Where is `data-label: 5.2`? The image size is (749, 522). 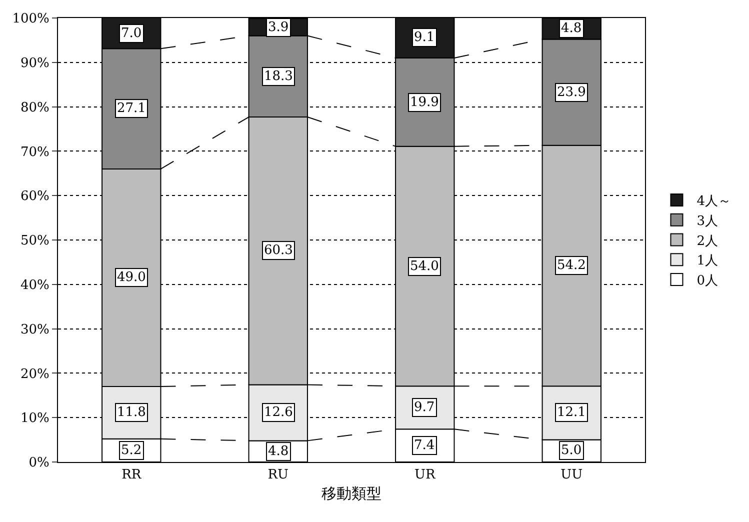
data-label: 5.2 is located at coordinates (131, 450).